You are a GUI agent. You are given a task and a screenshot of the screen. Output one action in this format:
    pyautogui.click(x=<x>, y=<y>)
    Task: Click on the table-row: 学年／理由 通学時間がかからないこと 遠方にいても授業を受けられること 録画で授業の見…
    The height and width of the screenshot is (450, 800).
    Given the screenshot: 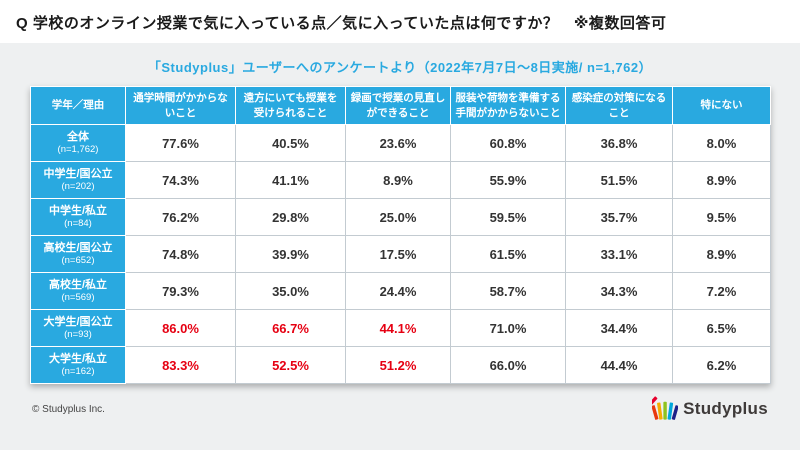 What is the action you would take?
    pyautogui.click(x=400, y=105)
    